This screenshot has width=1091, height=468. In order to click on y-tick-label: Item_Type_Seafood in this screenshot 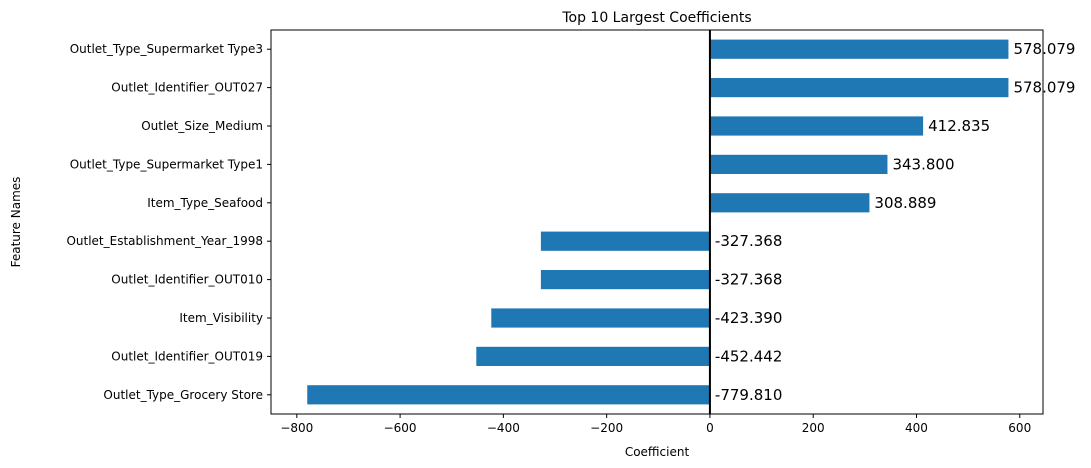, I will do `click(205, 203)`.